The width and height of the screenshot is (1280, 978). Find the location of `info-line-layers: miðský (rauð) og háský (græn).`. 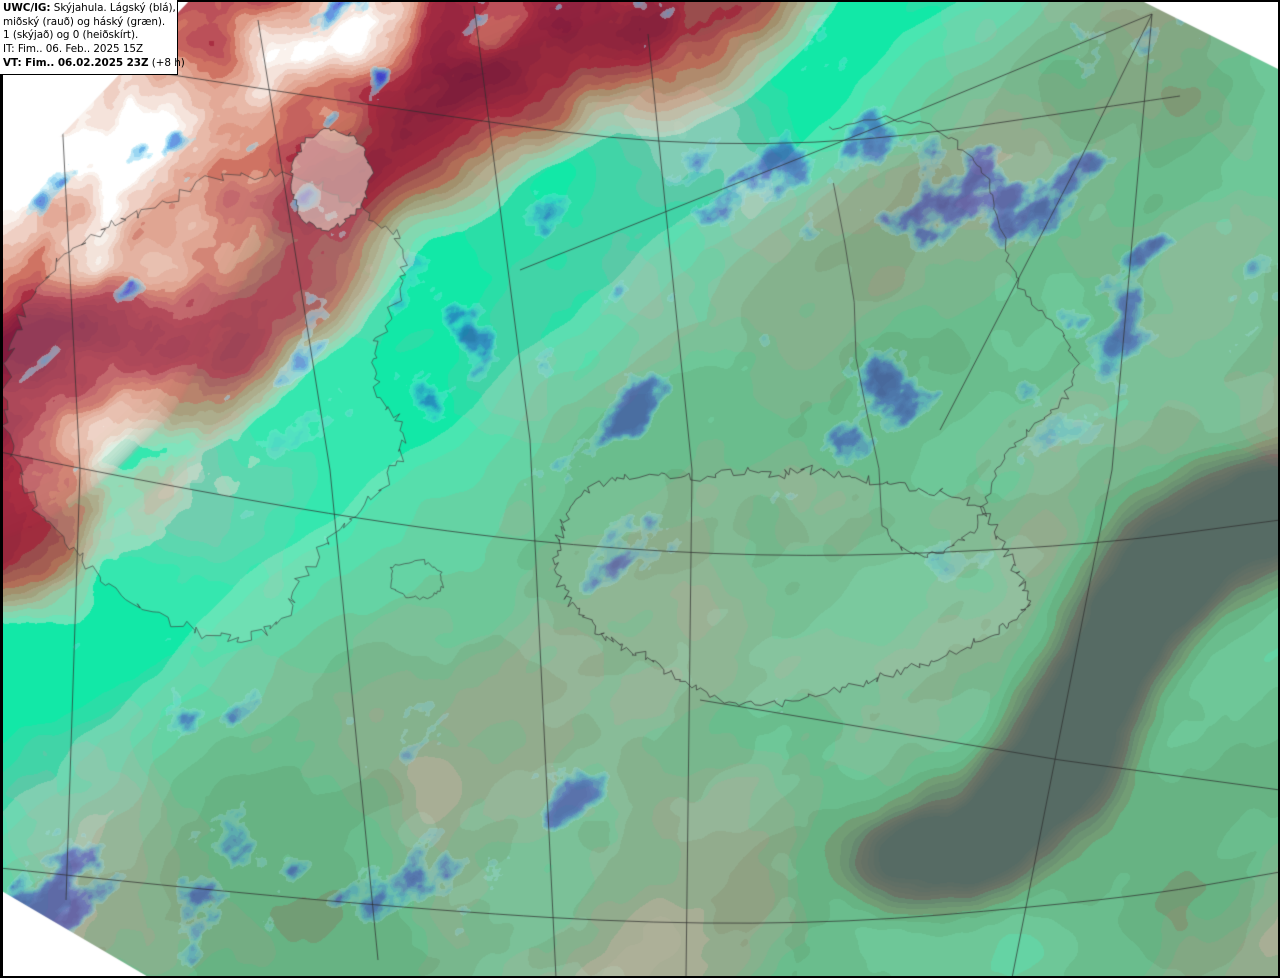

info-line-layers: miðský (rauð) og háský (græn). is located at coordinates (84, 21).